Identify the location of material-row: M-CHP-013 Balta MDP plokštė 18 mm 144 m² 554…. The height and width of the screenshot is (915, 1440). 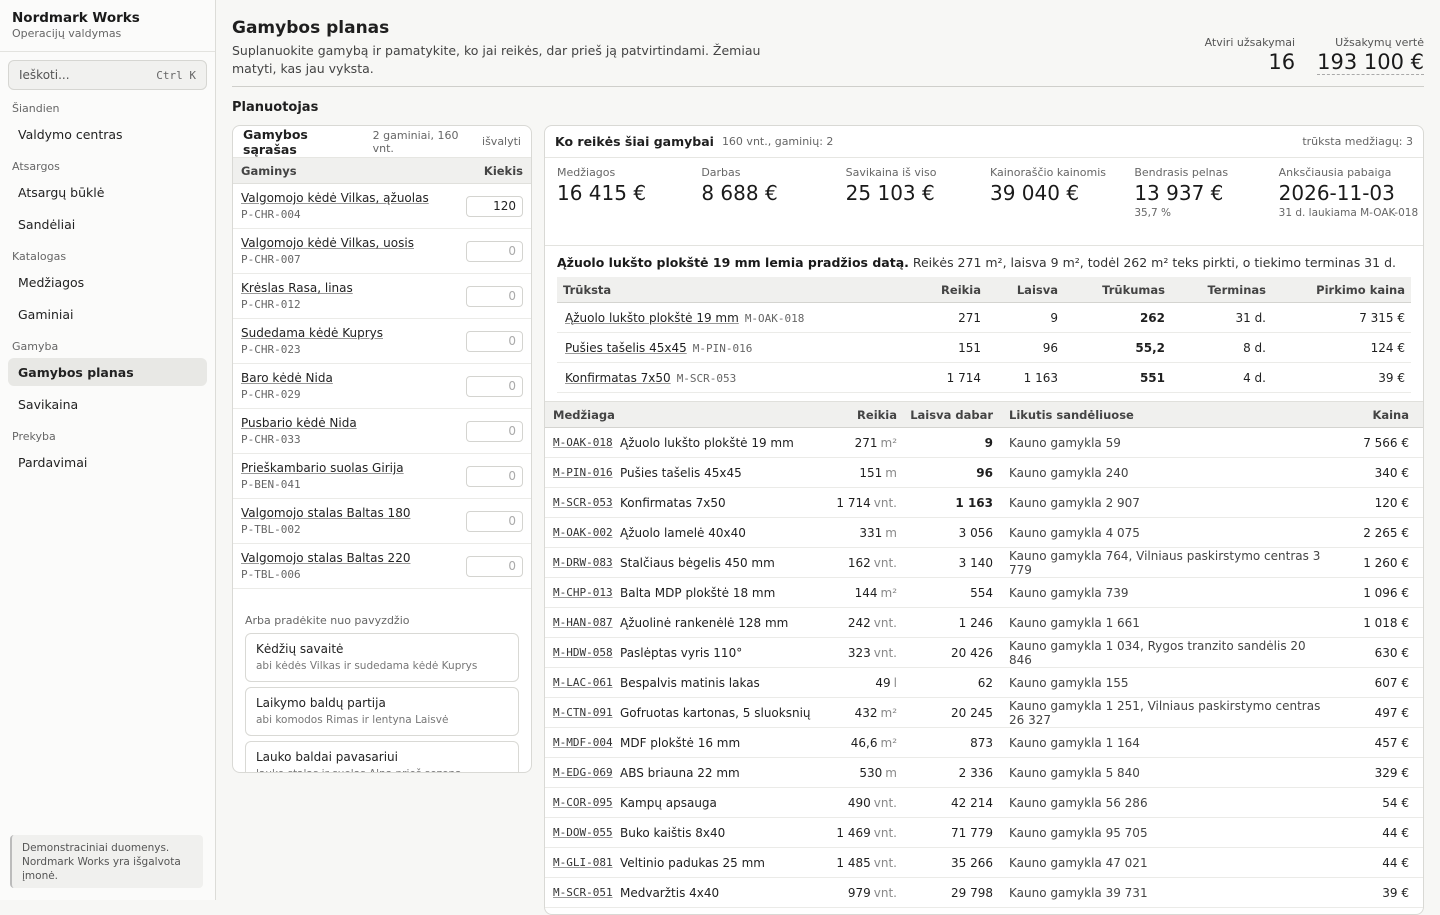
(984, 593).